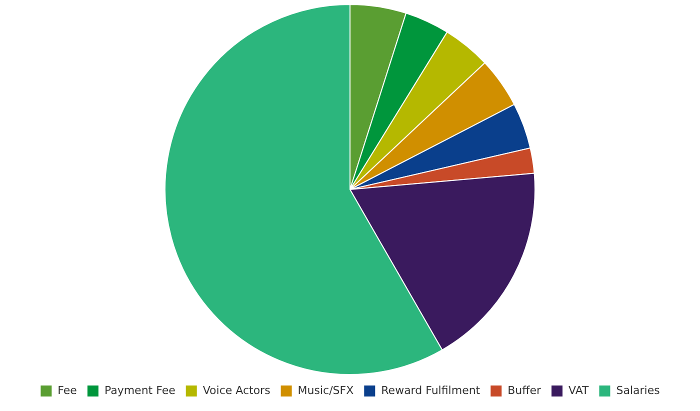 This screenshot has width=700, height=411. Describe the element at coordinates (525, 390) in the screenshot. I see `legend-label: Buffer` at that location.